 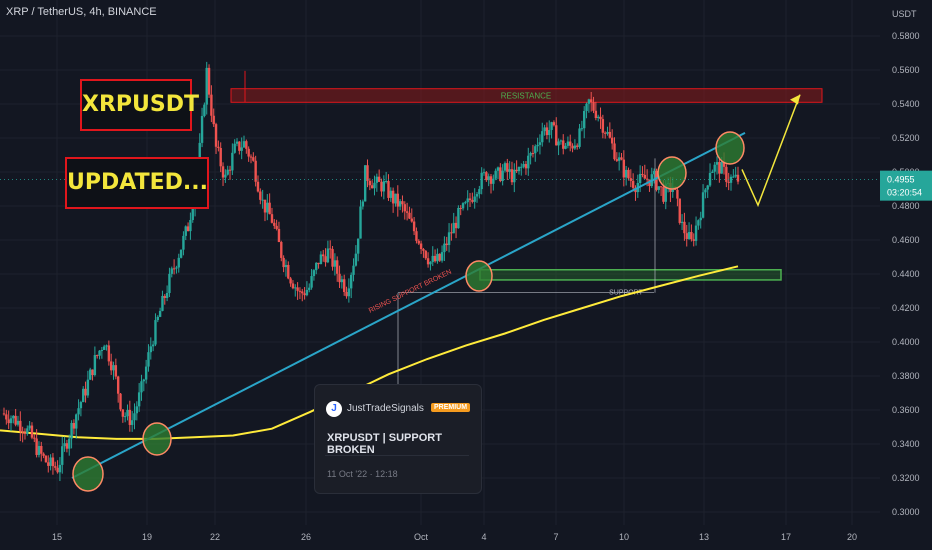 I want to click on price-tick-label: 0.3000, so click(x=906, y=512).